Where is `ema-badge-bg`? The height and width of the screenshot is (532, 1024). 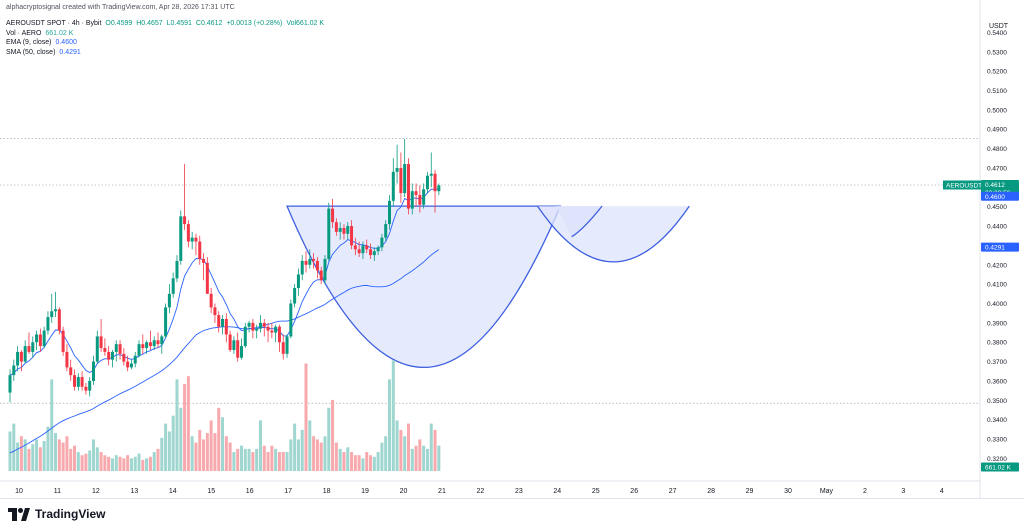 ema-badge-bg is located at coordinates (1000, 196).